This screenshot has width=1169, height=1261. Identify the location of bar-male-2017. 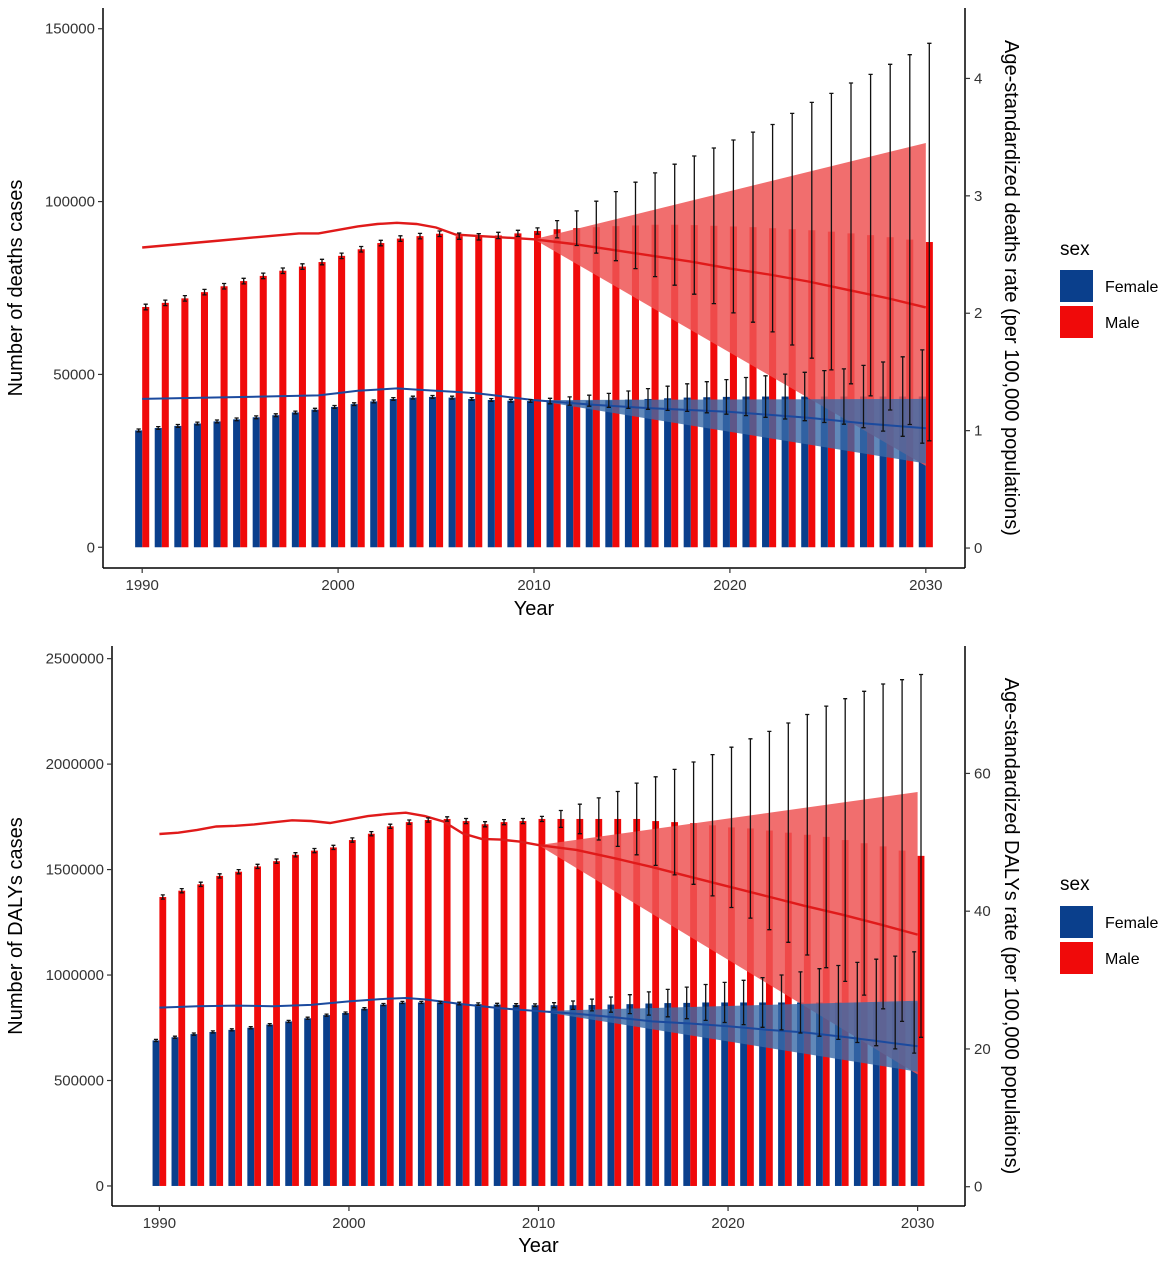
(675, 386).